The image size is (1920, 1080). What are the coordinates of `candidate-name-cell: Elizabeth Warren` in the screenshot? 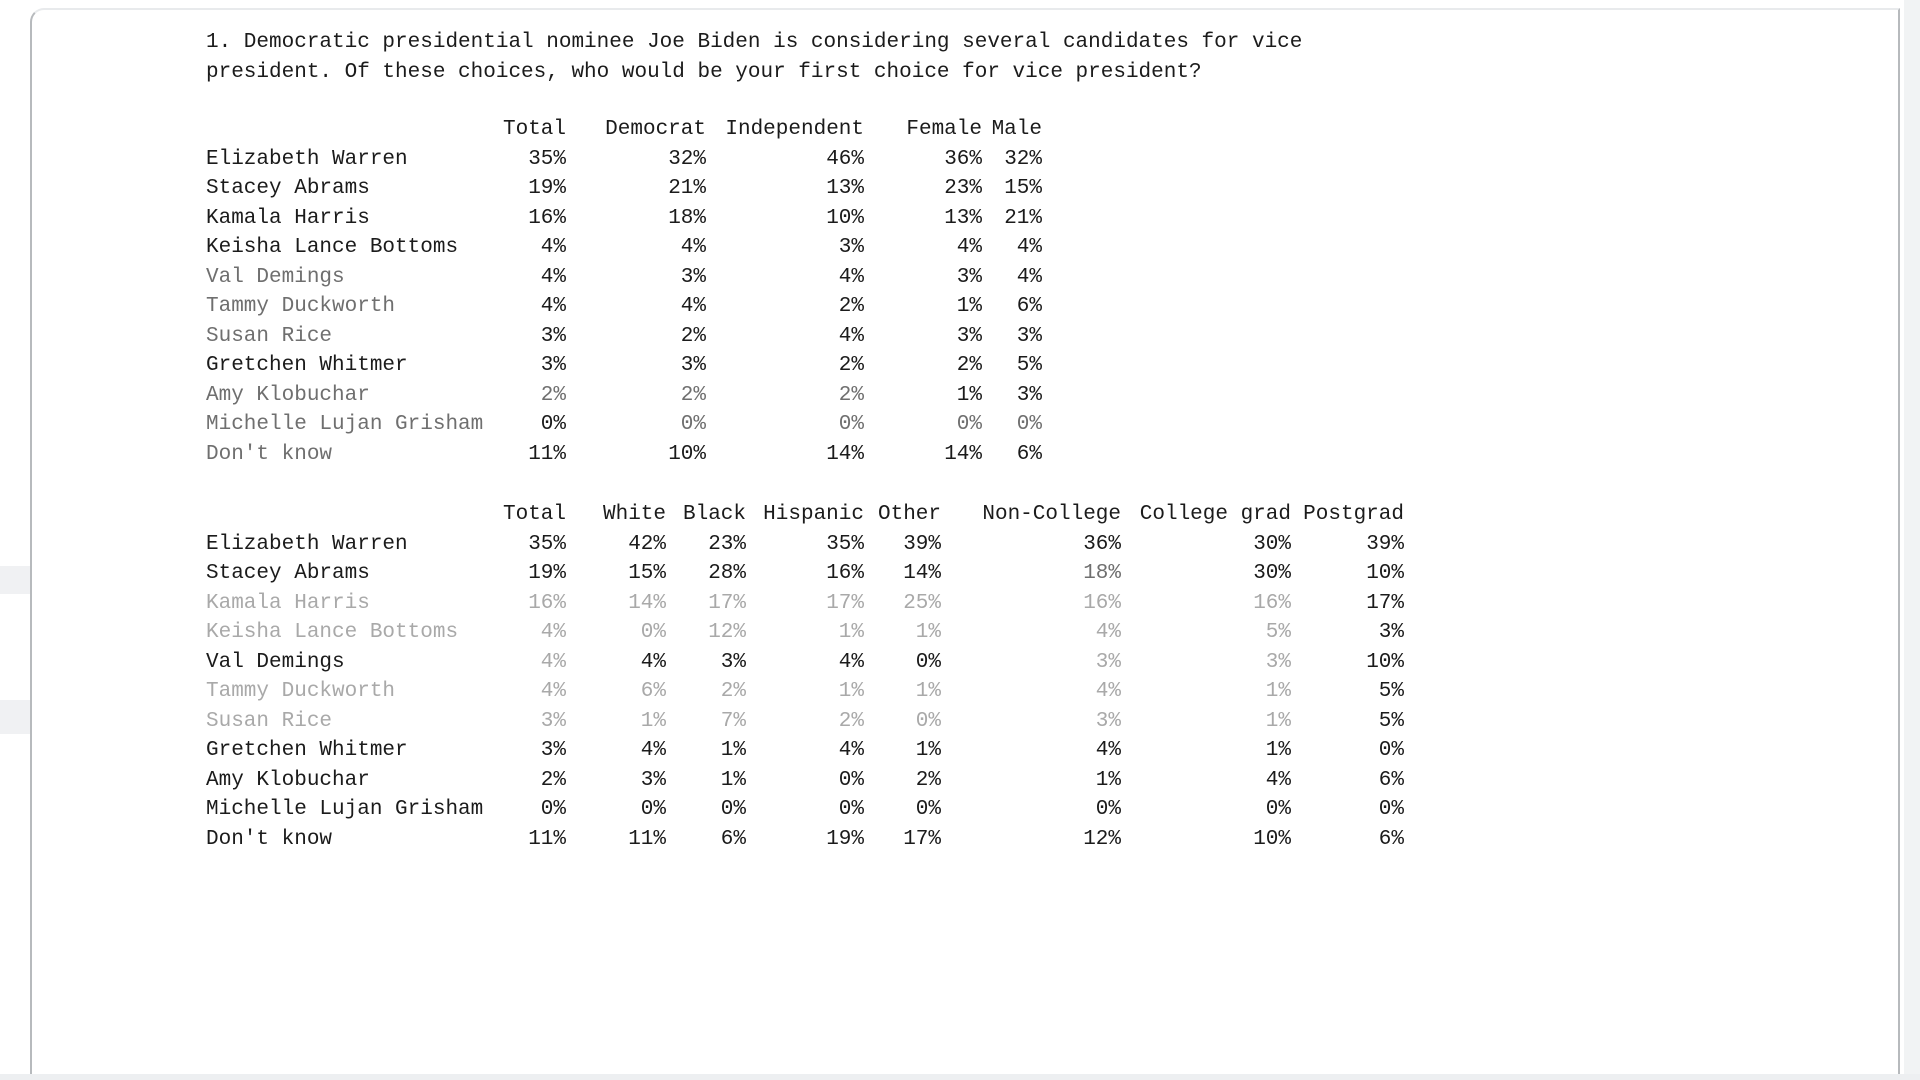 It's located at (307, 159).